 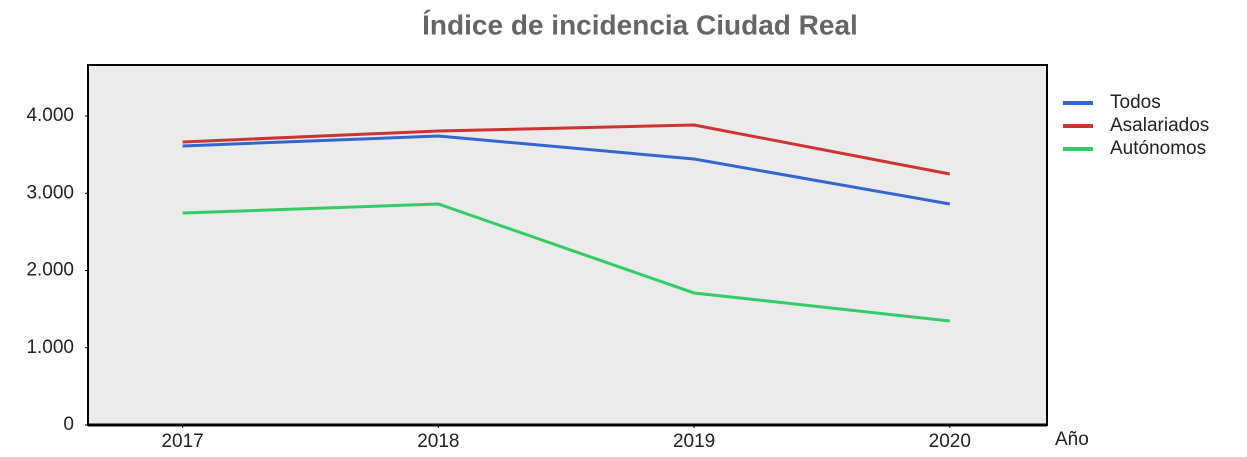 I want to click on legend-label: Autónomos, so click(x=1158, y=148).